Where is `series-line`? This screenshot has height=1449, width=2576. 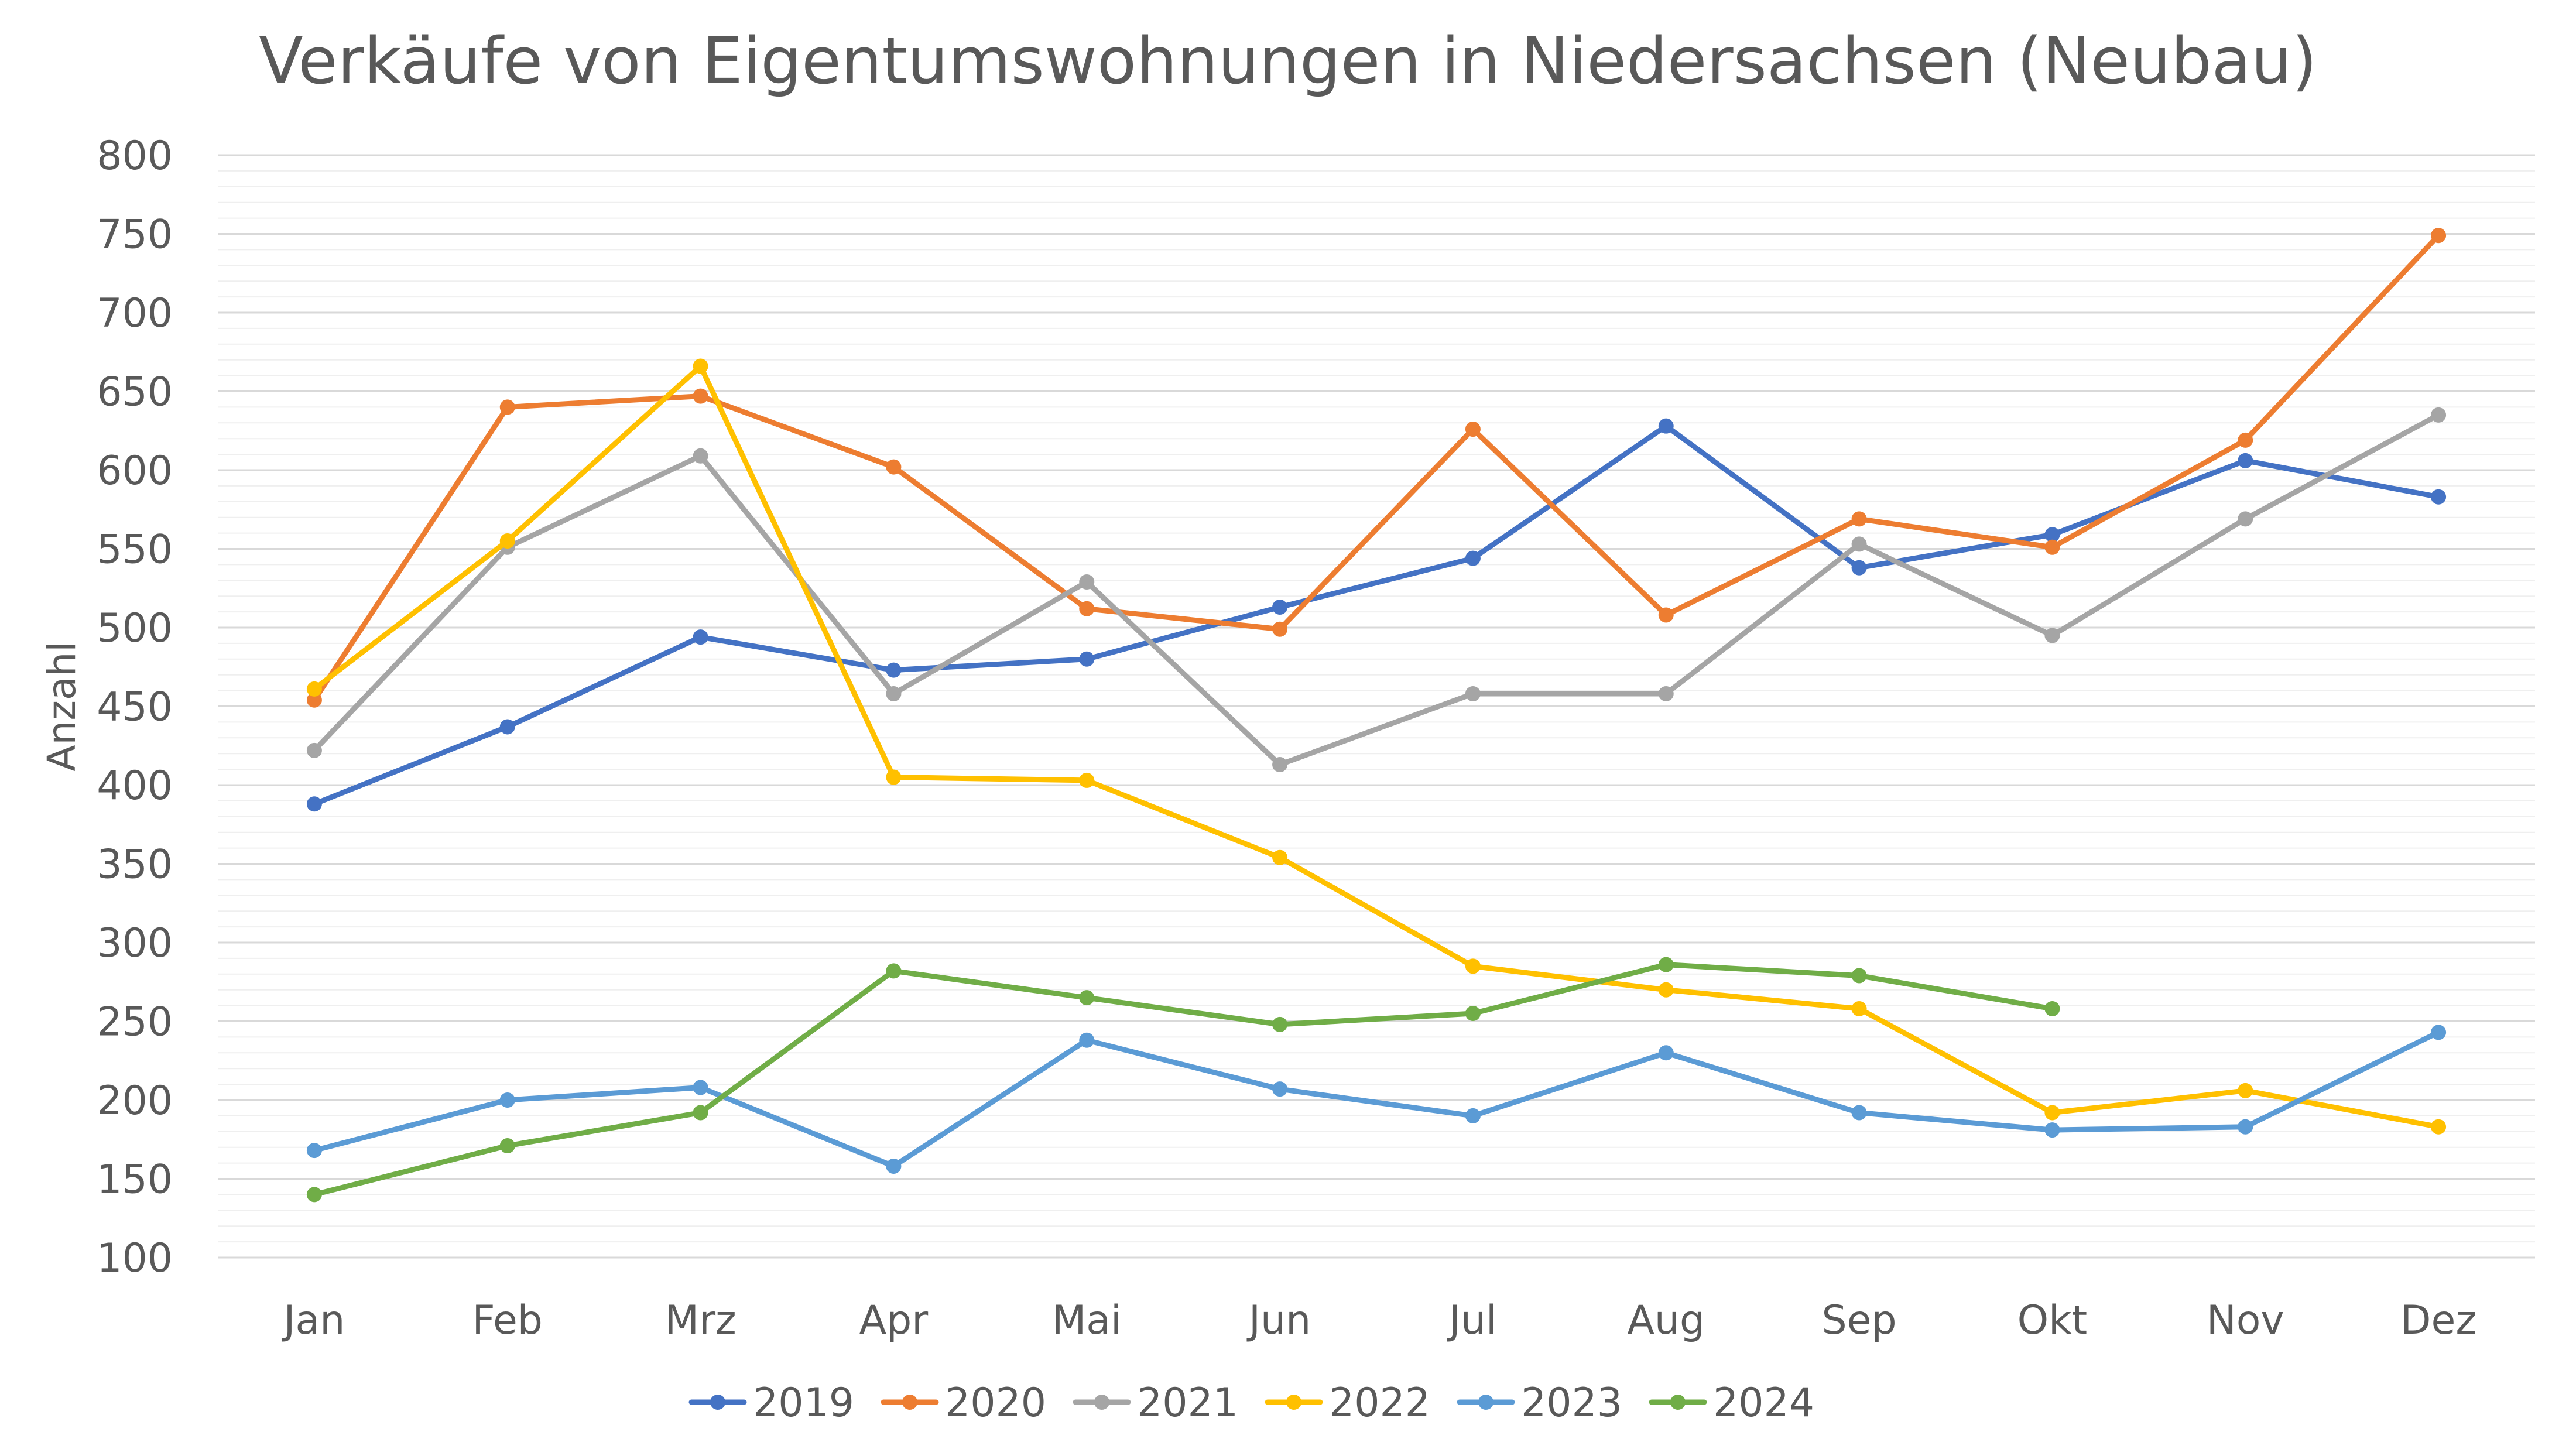 series-line is located at coordinates (1183, 1079).